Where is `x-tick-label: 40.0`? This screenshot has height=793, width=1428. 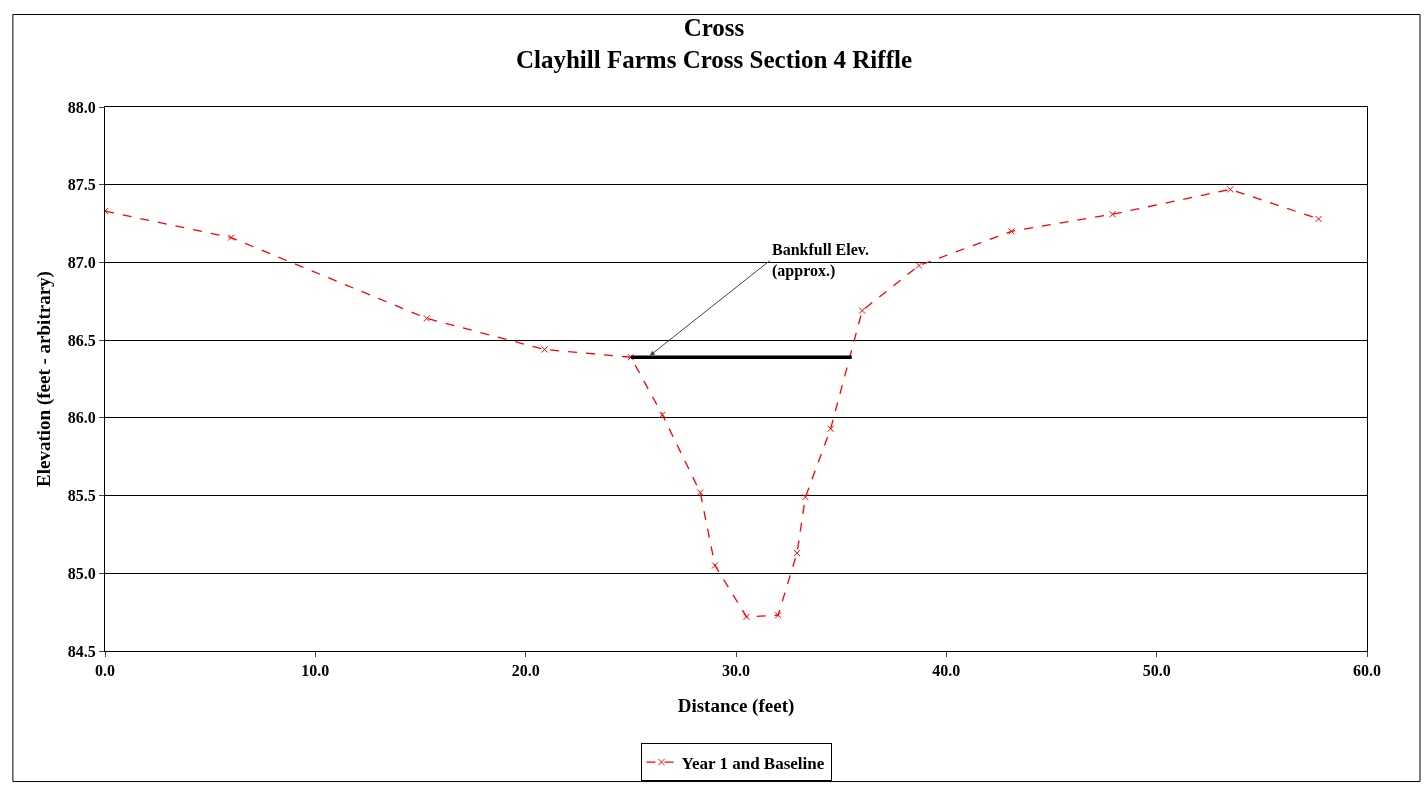 x-tick-label: 40.0 is located at coordinates (946, 671).